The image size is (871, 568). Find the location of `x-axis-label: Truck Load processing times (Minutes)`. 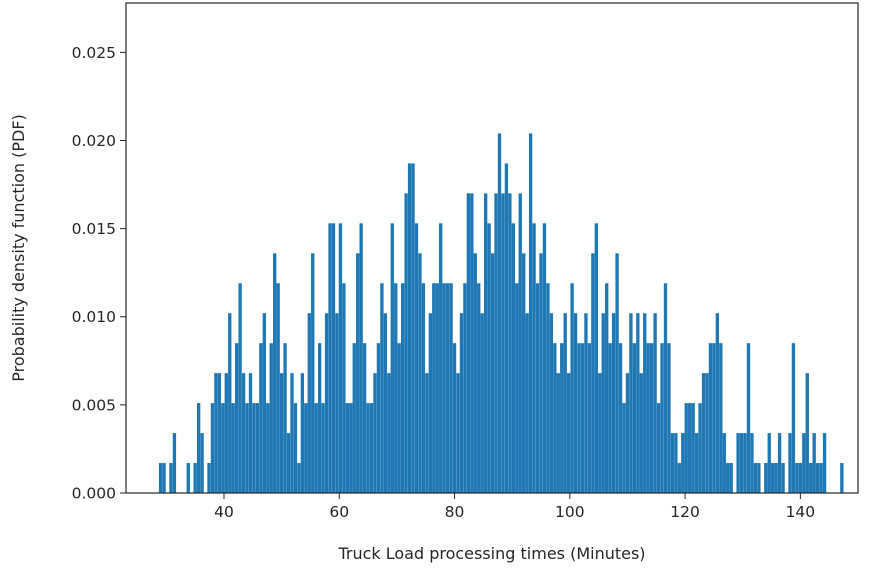

x-axis-label: Truck Load processing times (Minutes) is located at coordinates (491, 553).